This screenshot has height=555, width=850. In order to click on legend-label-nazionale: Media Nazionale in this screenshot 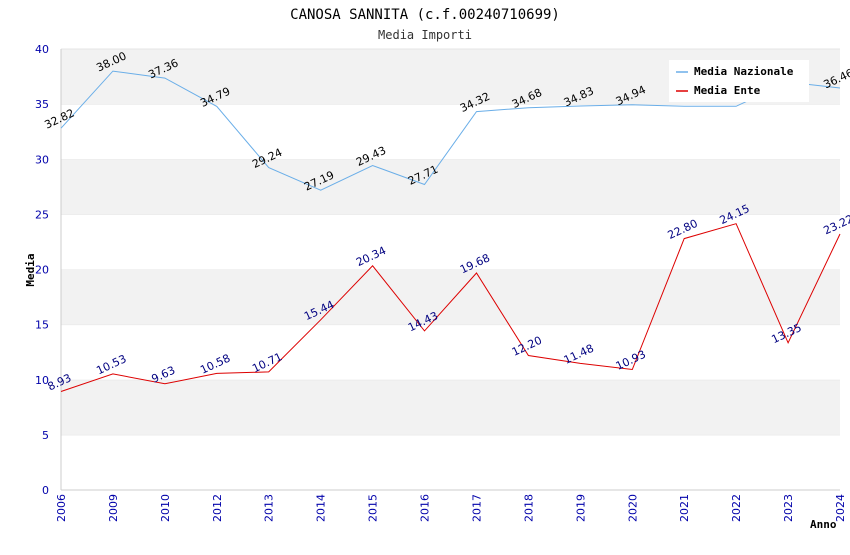, I will do `click(744, 71)`.